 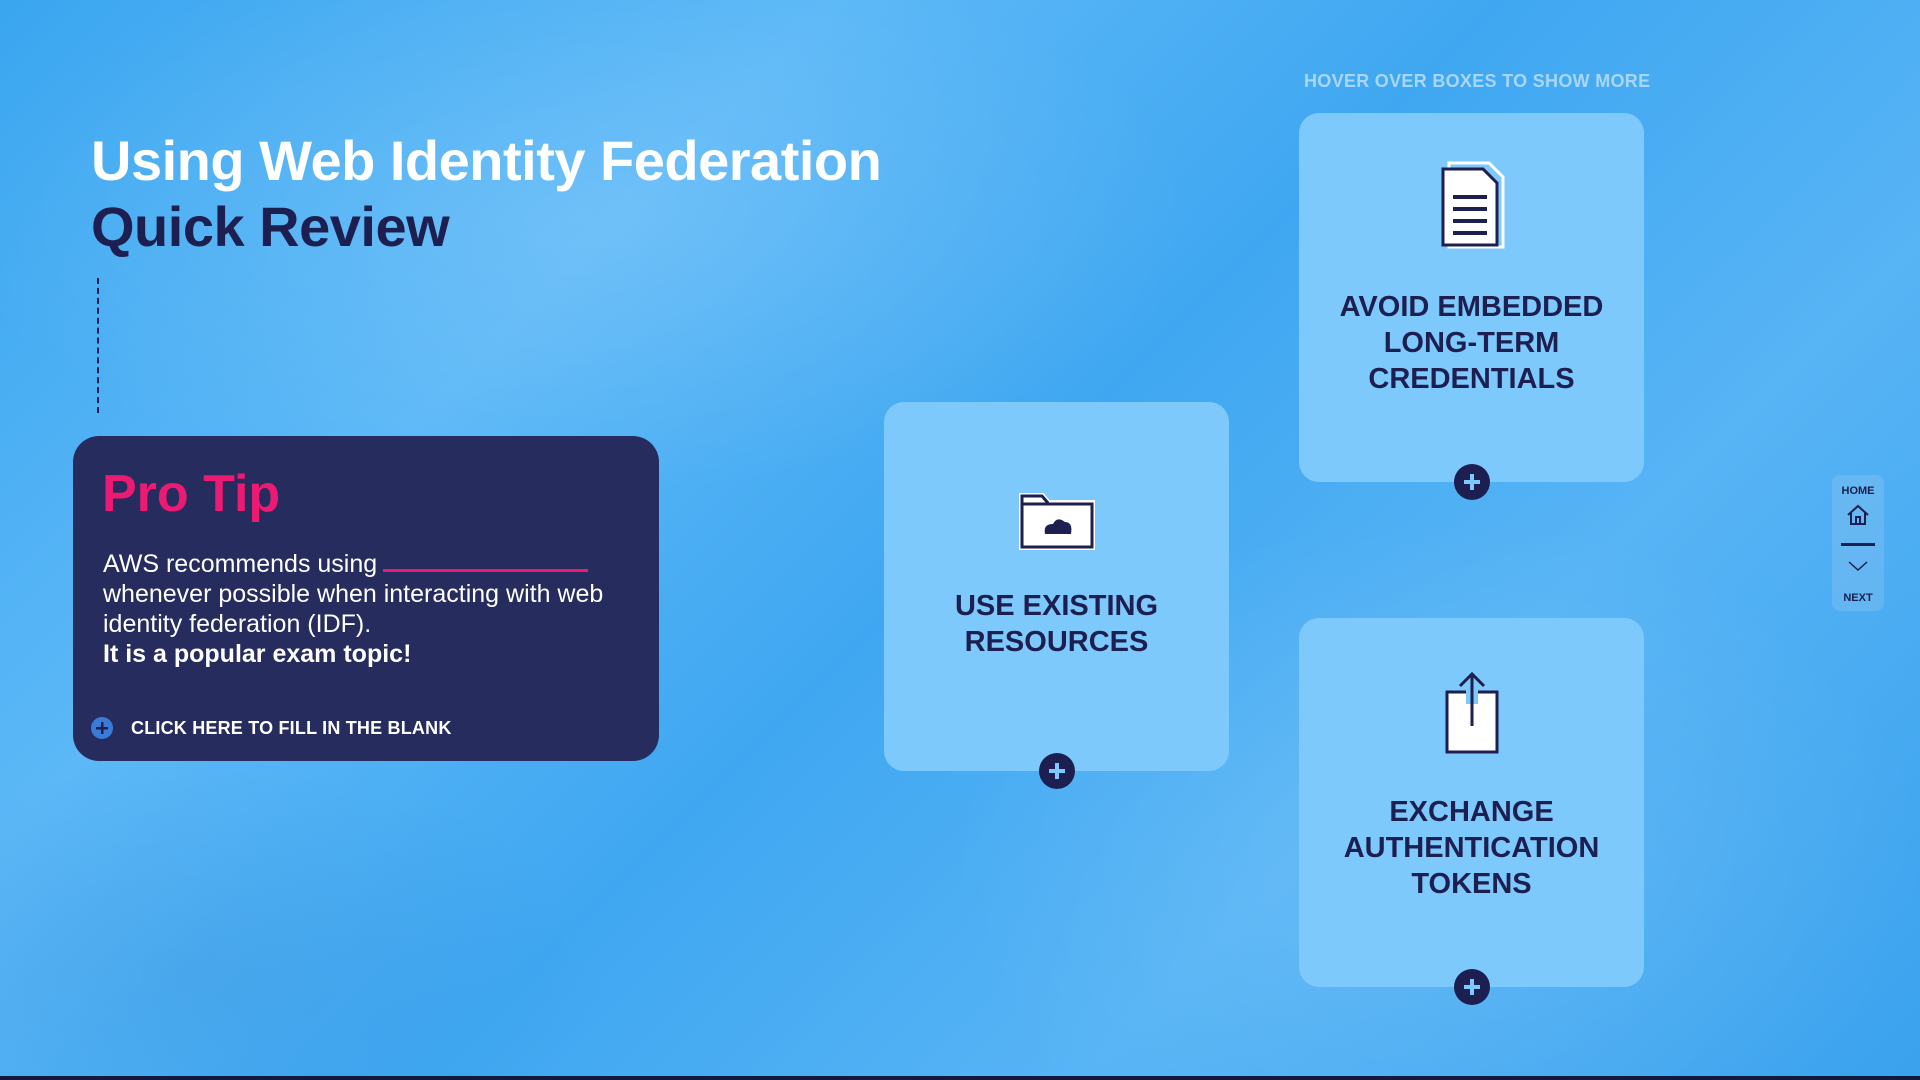 I want to click on cloud-folder-icon, so click(x=1057, y=521).